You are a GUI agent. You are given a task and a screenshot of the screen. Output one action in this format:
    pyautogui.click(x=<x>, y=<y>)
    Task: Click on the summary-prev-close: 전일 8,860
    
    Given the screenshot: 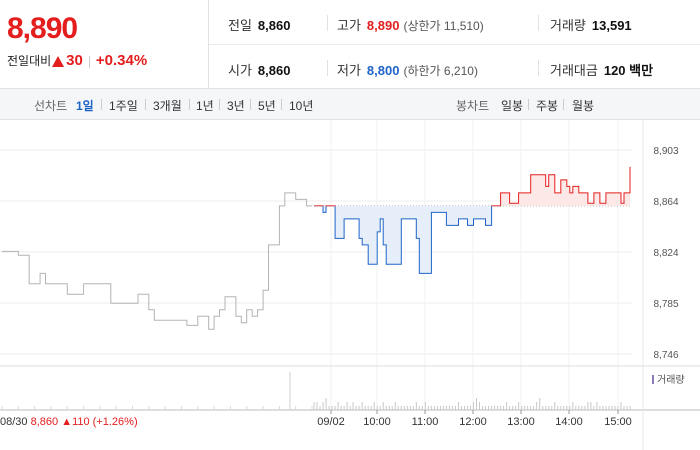 What is the action you would take?
    pyautogui.click(x=259, y=24)
    